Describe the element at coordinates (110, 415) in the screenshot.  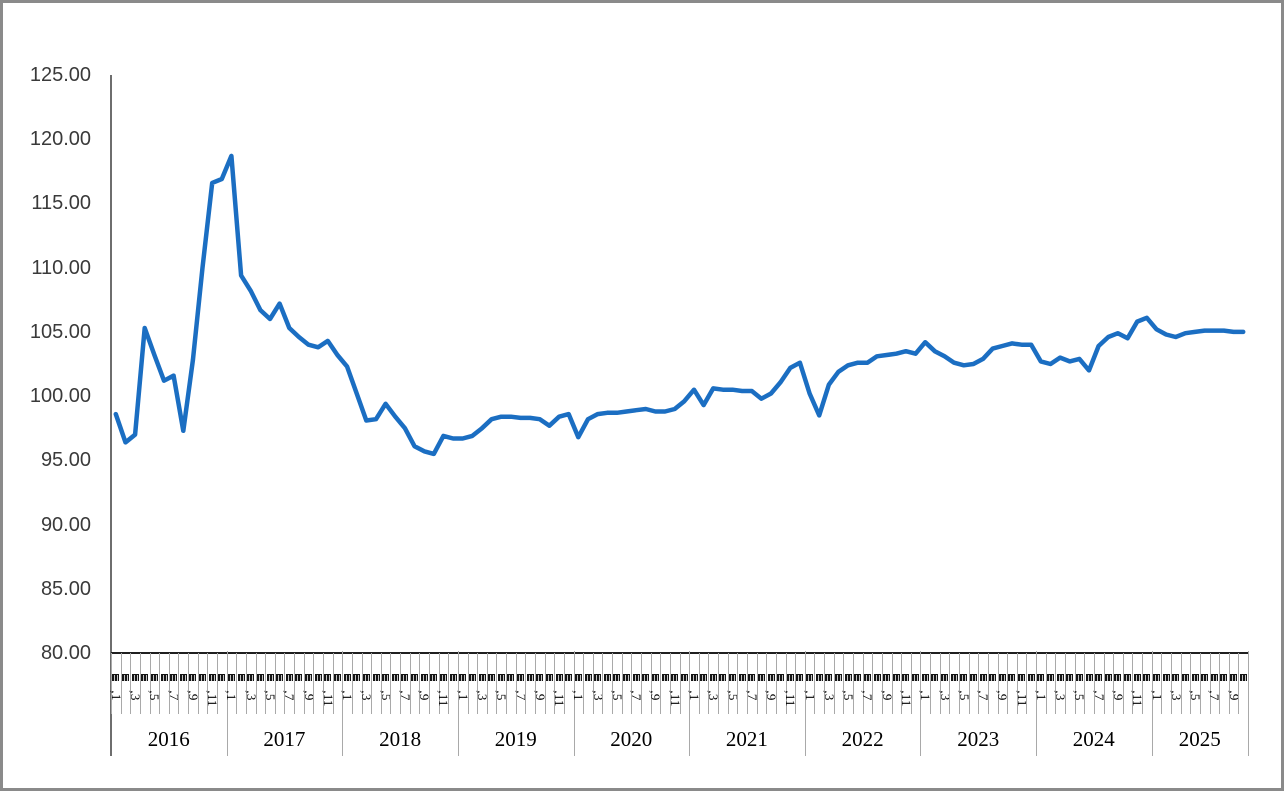
I see `y-axis-line` at that location.